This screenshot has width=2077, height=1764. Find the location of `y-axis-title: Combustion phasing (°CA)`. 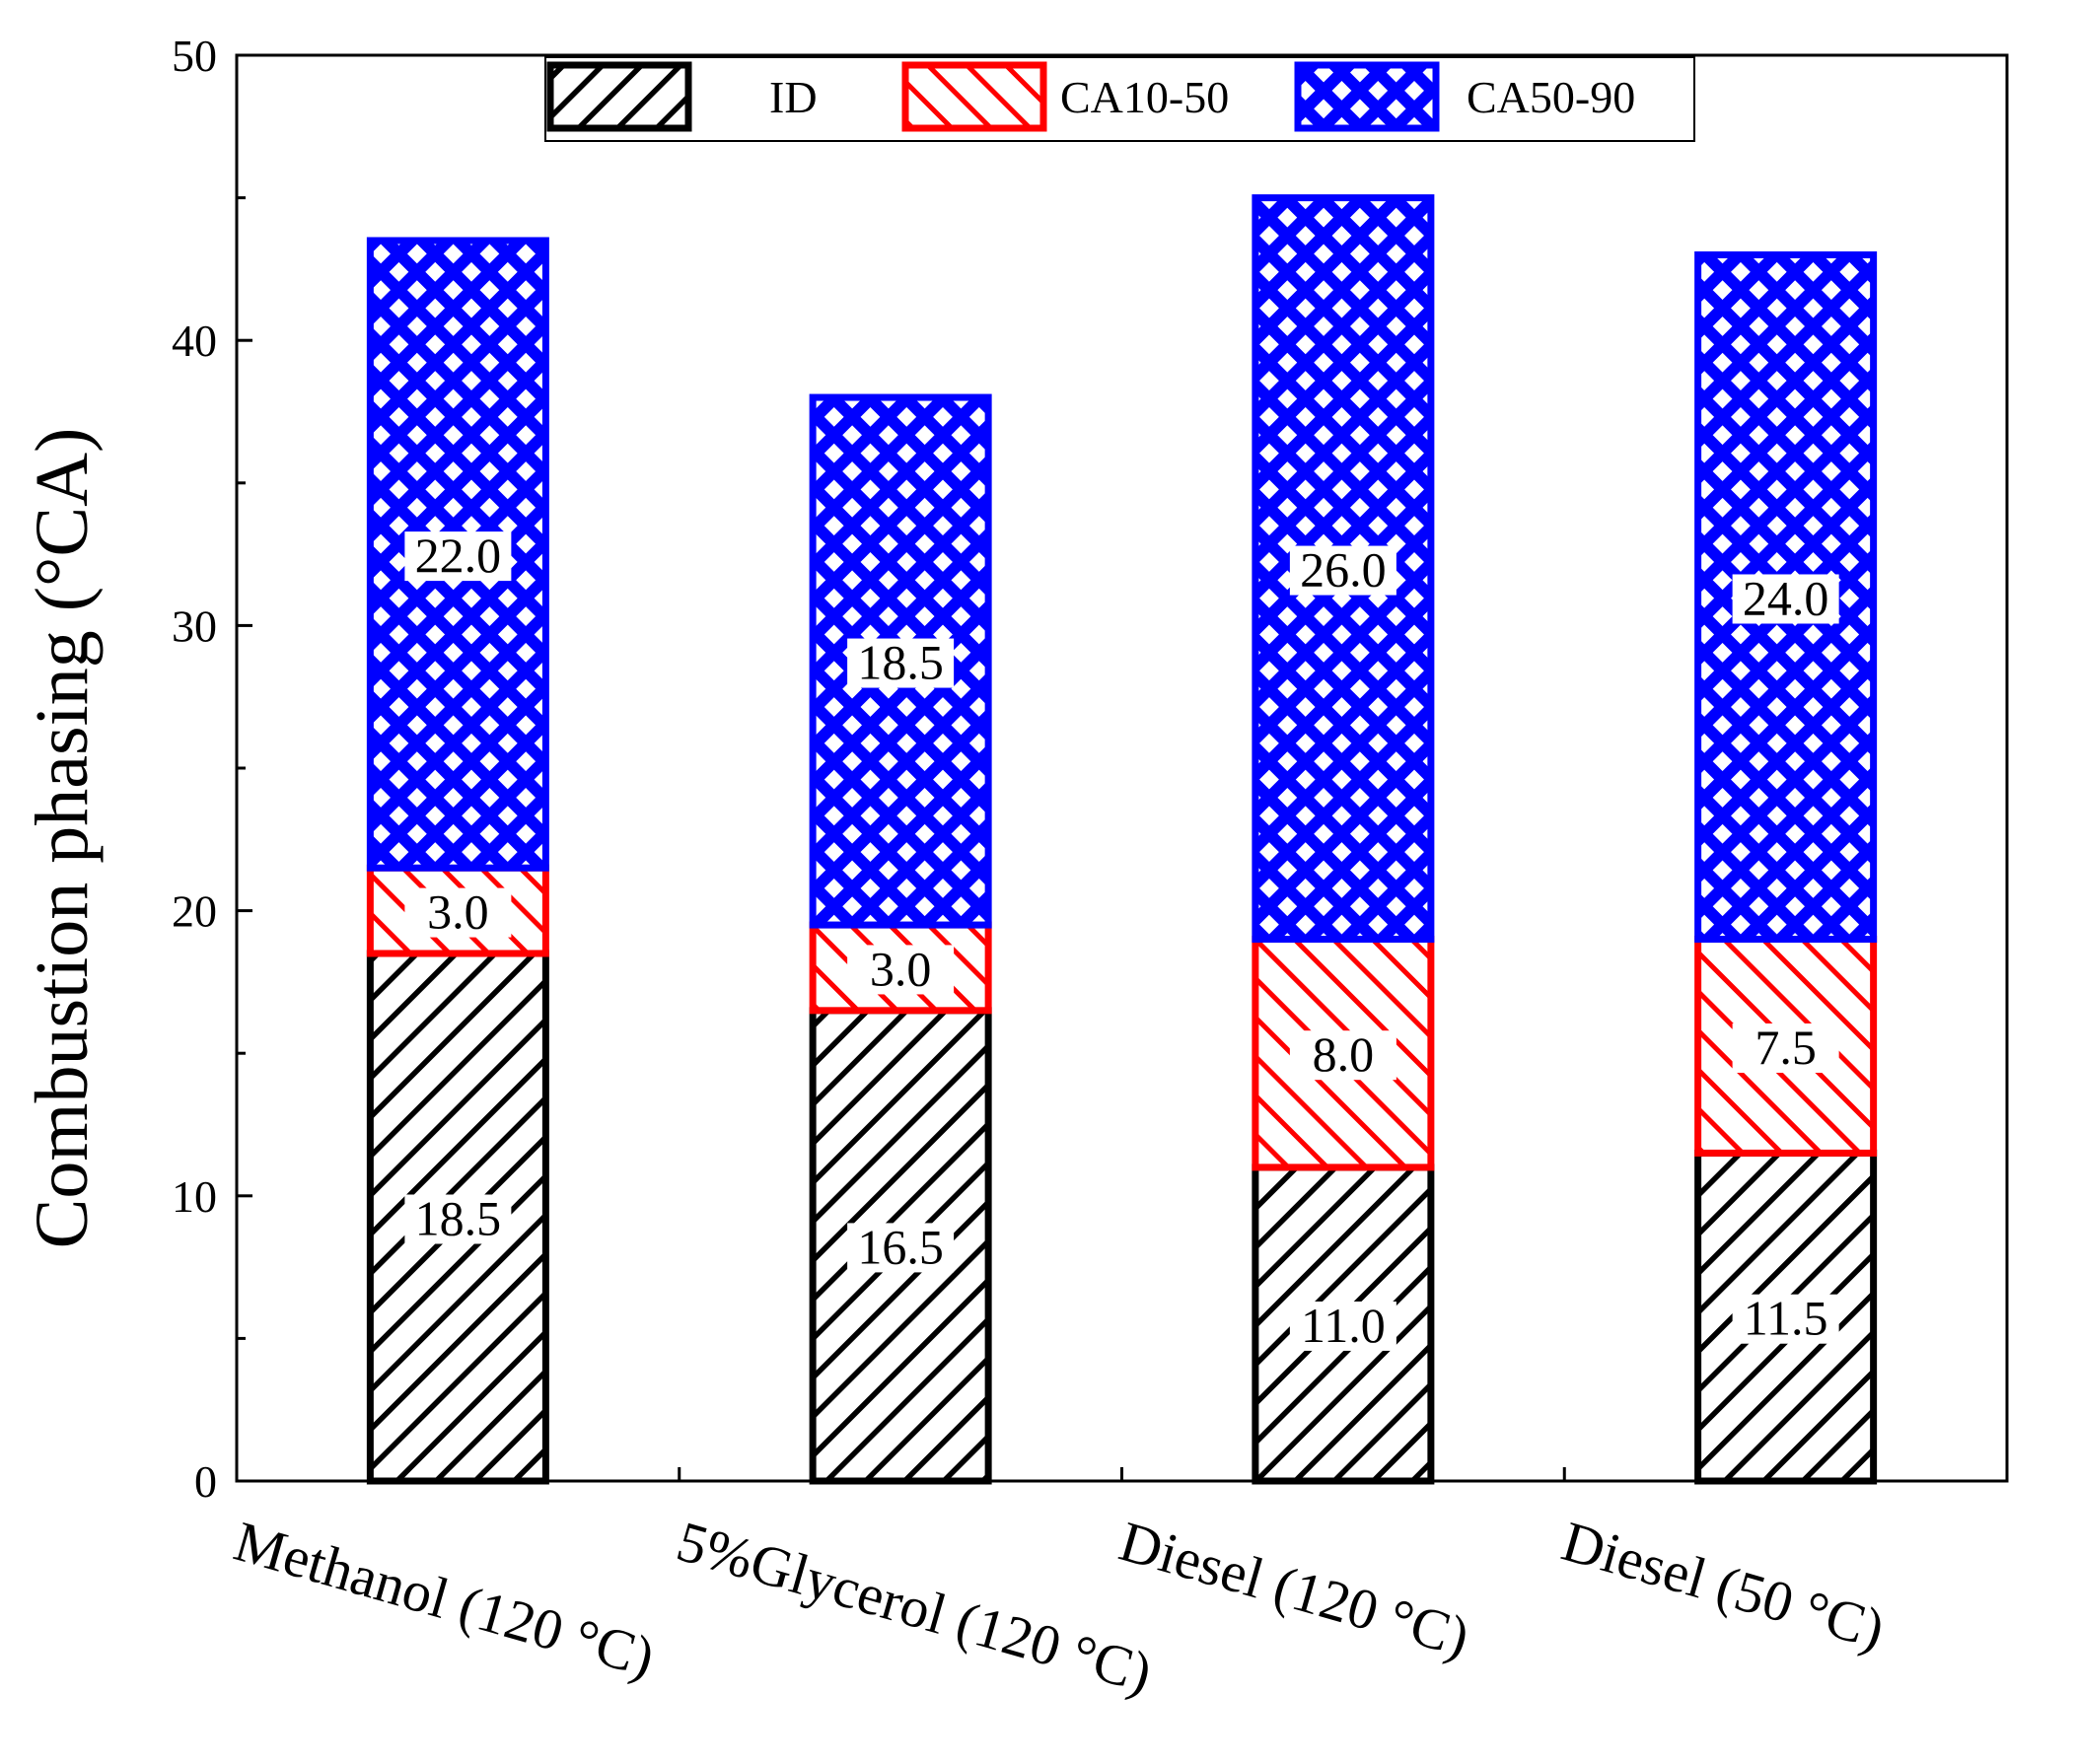

y-axis-title: Combustion phasing (°CA) is located at coordinates (62, 839).